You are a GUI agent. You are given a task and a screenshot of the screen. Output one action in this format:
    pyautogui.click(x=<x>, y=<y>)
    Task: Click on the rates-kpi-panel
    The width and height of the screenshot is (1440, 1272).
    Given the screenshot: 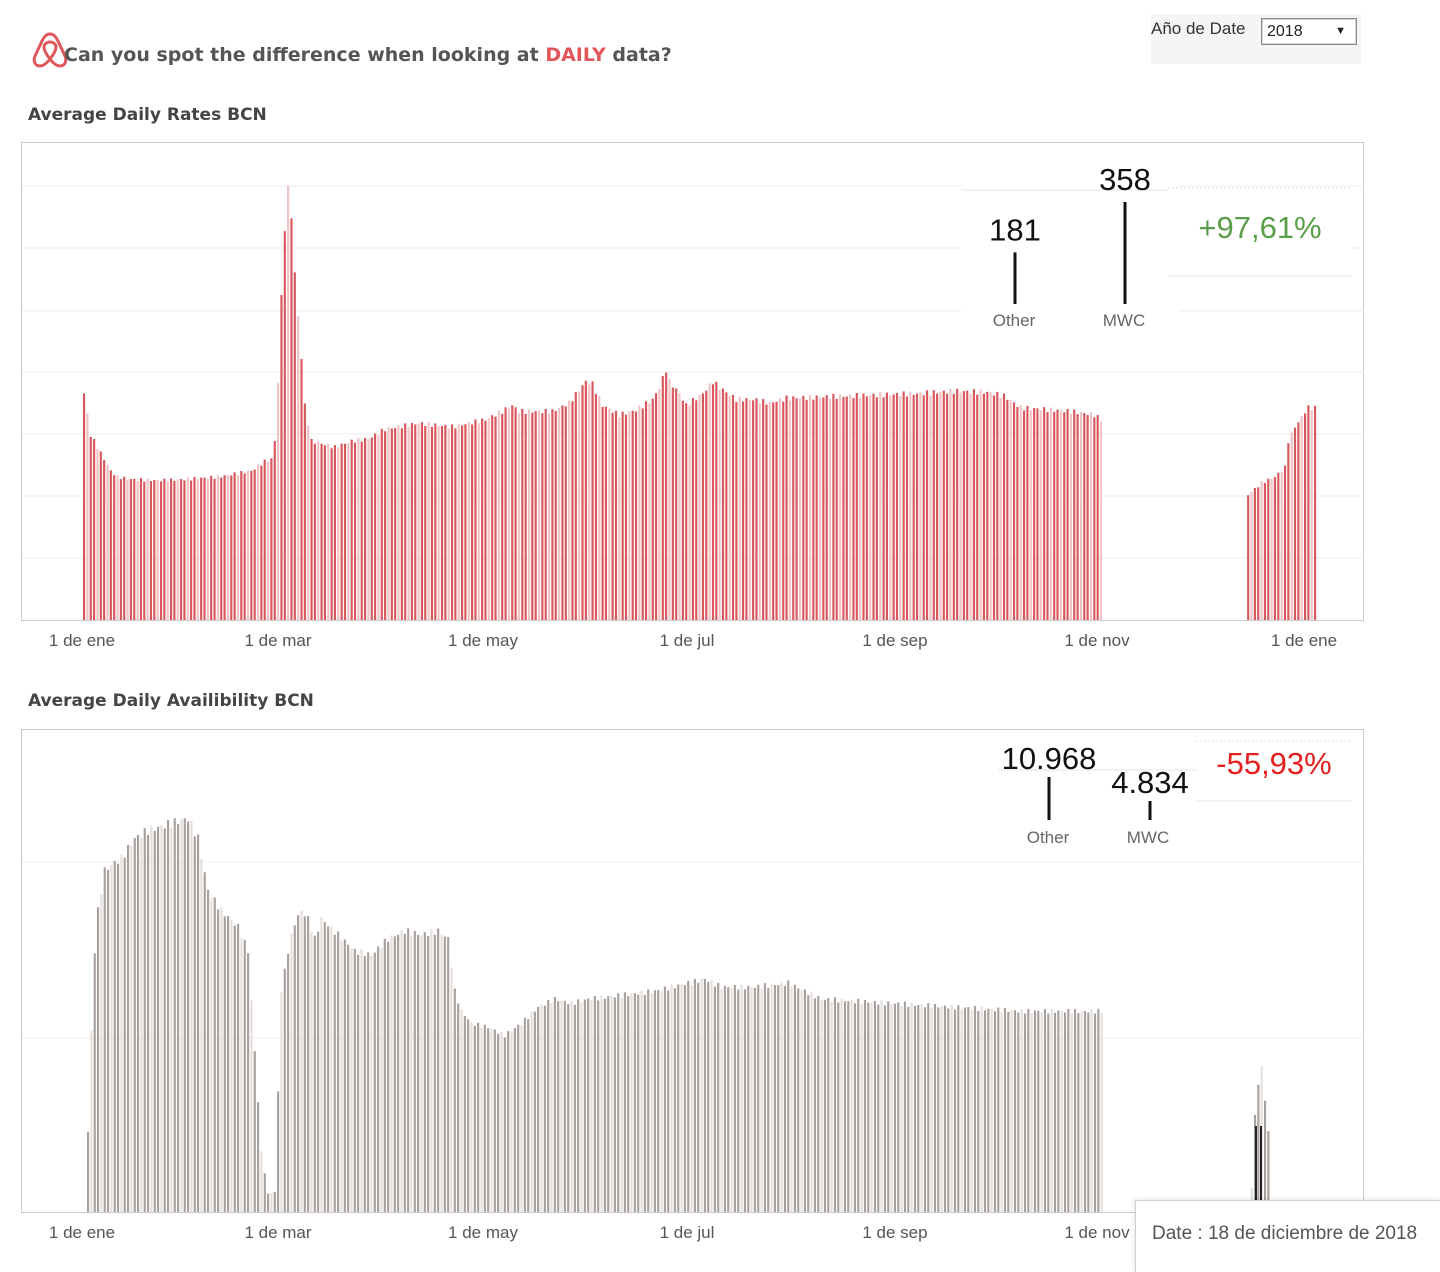 What is the action you would take?
    pyautogui.click(x=1070, y=244)
    